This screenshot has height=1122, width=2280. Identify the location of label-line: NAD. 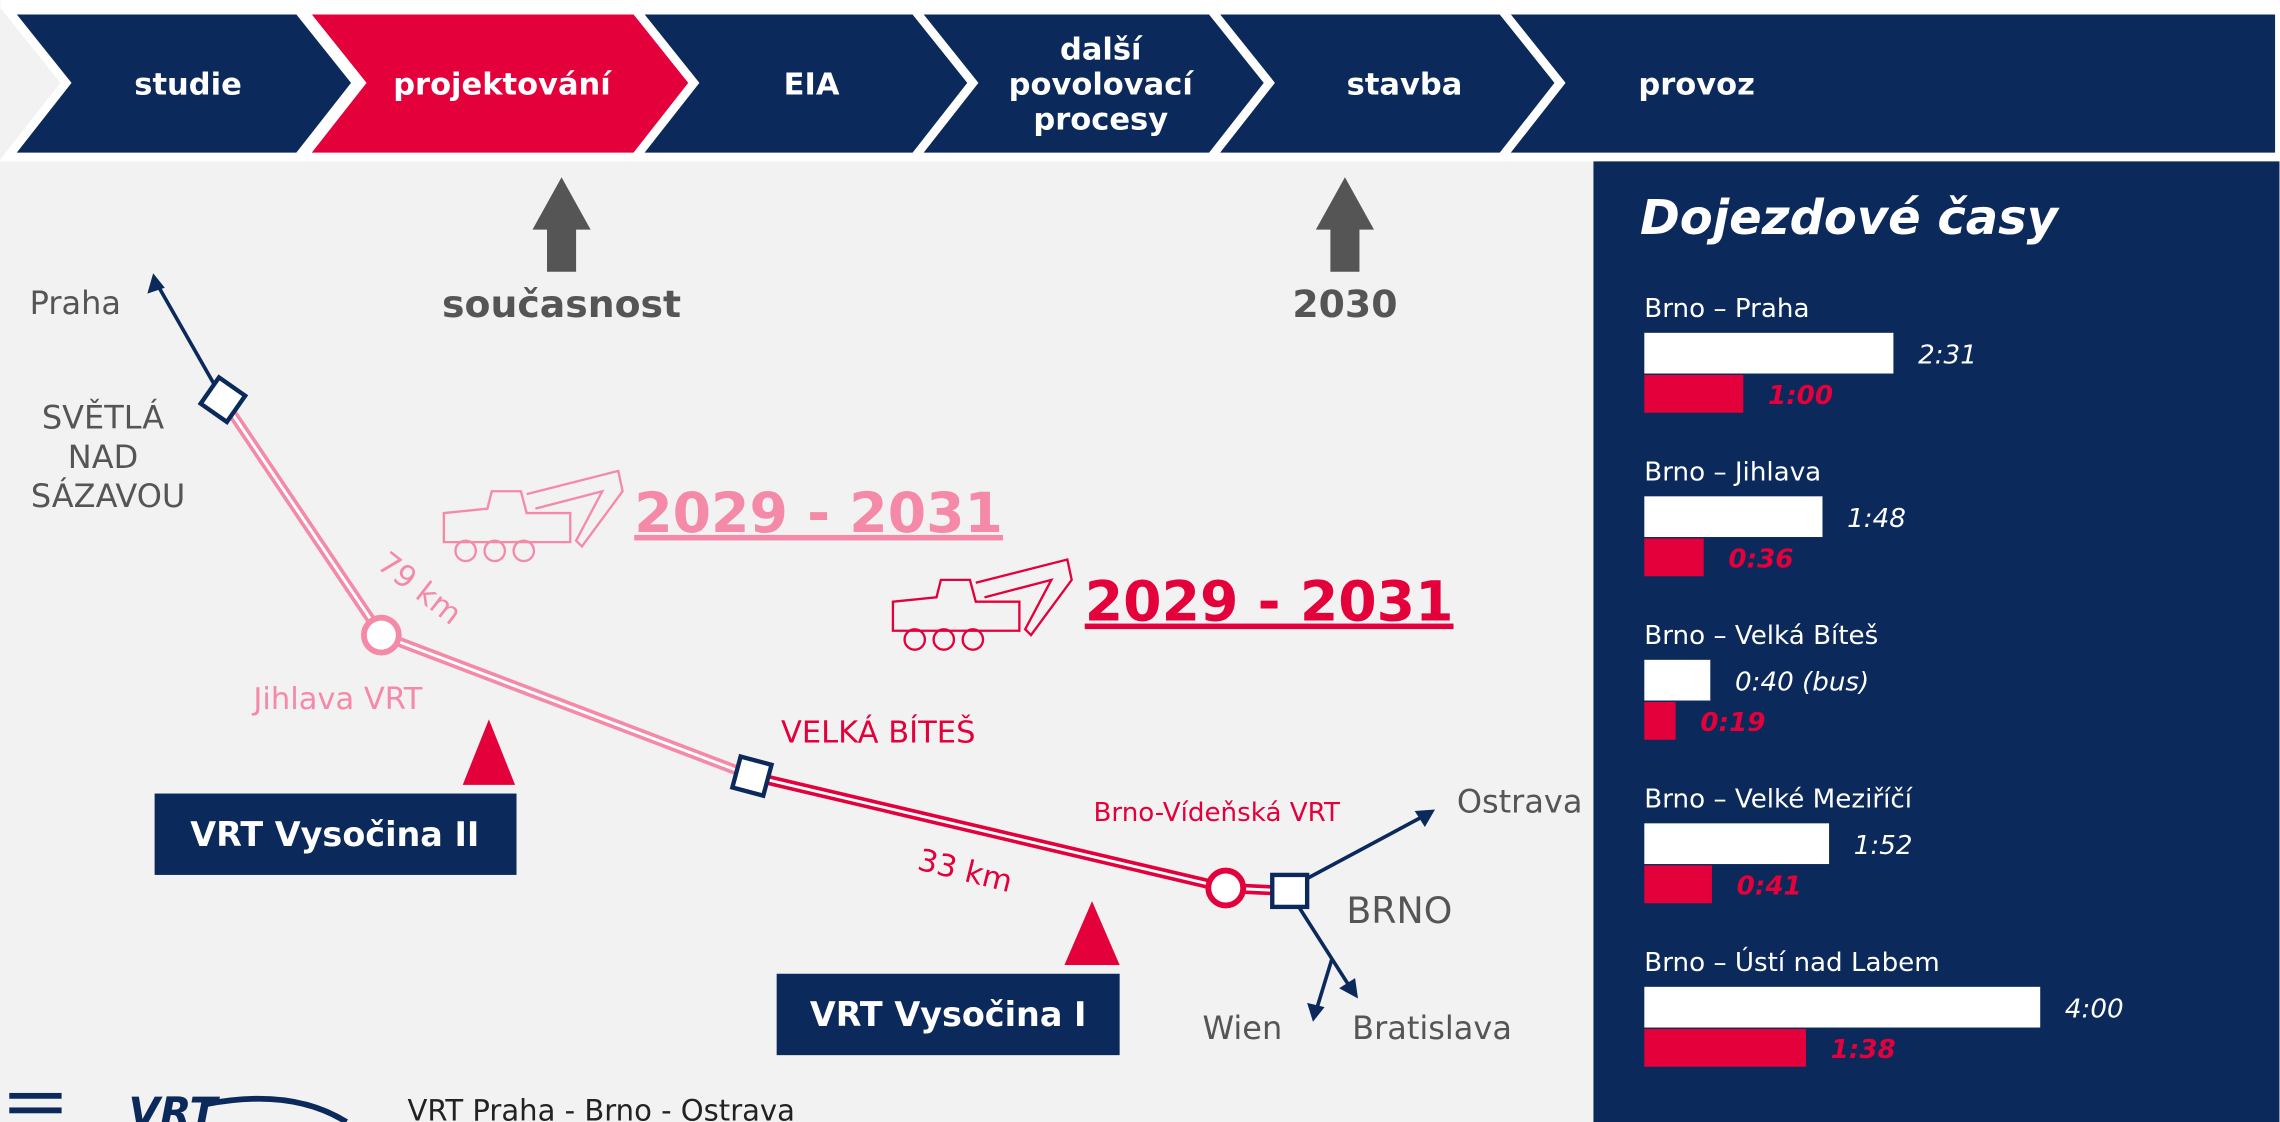
(103, 457).